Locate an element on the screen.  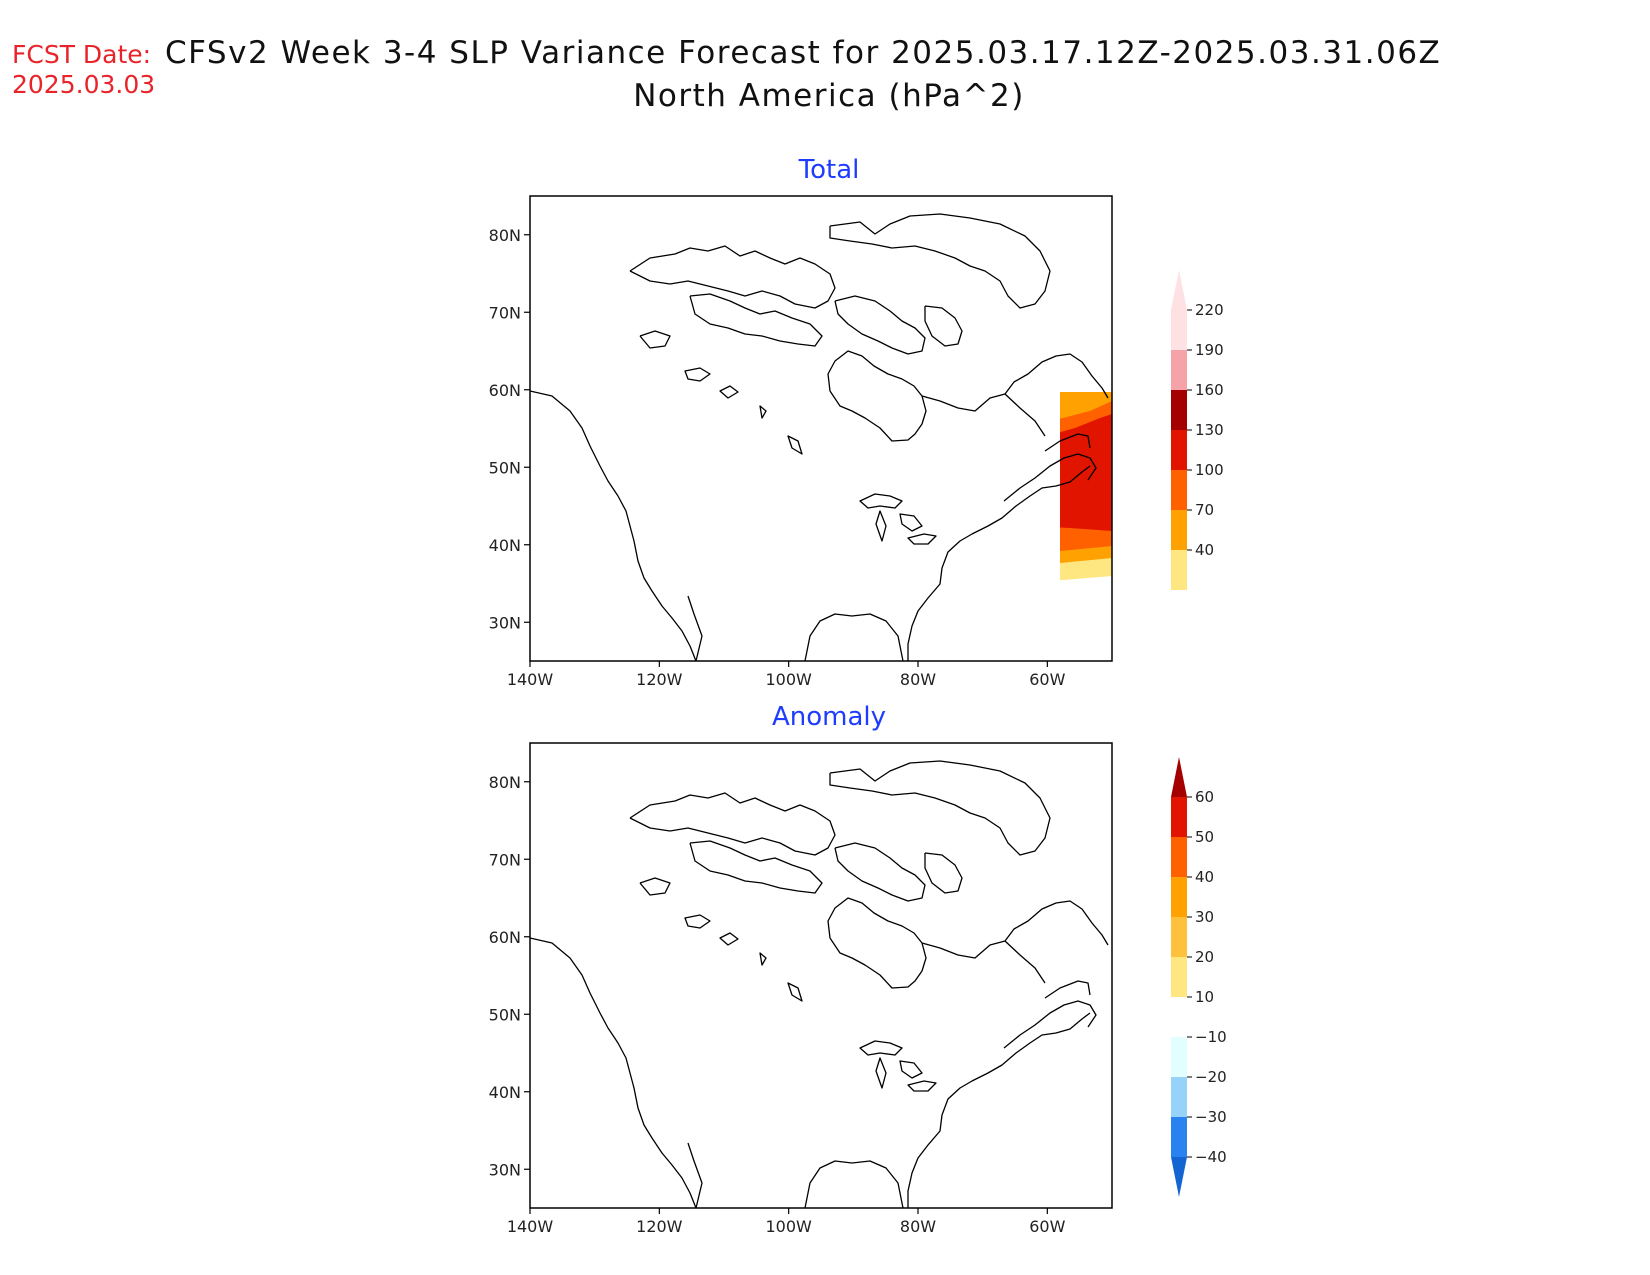
colorbar-label: 190 is located at coordinates (1209, 350).